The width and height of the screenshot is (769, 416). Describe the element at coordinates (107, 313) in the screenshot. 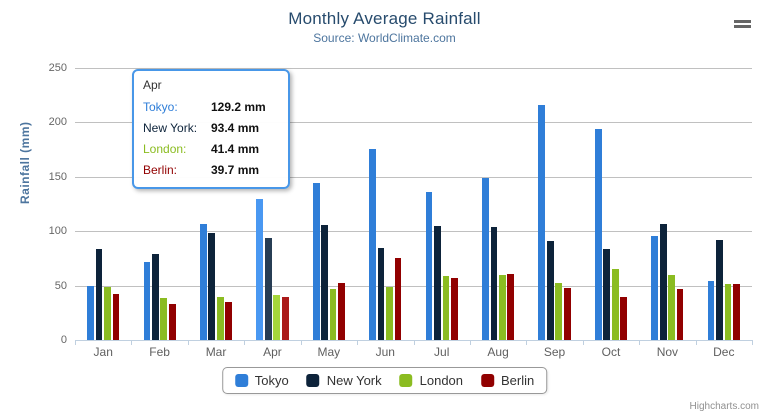

I see `bar-london-jan` at that location.